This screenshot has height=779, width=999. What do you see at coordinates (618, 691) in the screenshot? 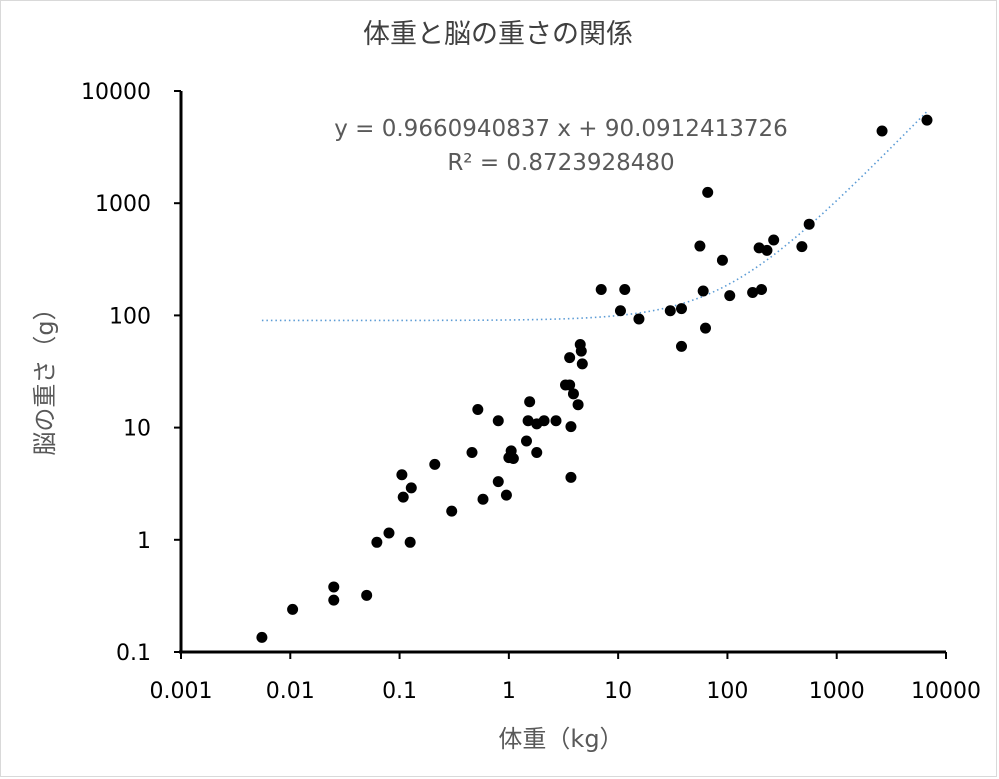
I see `x-tick-label: 10` at bounding box center [618, 691].